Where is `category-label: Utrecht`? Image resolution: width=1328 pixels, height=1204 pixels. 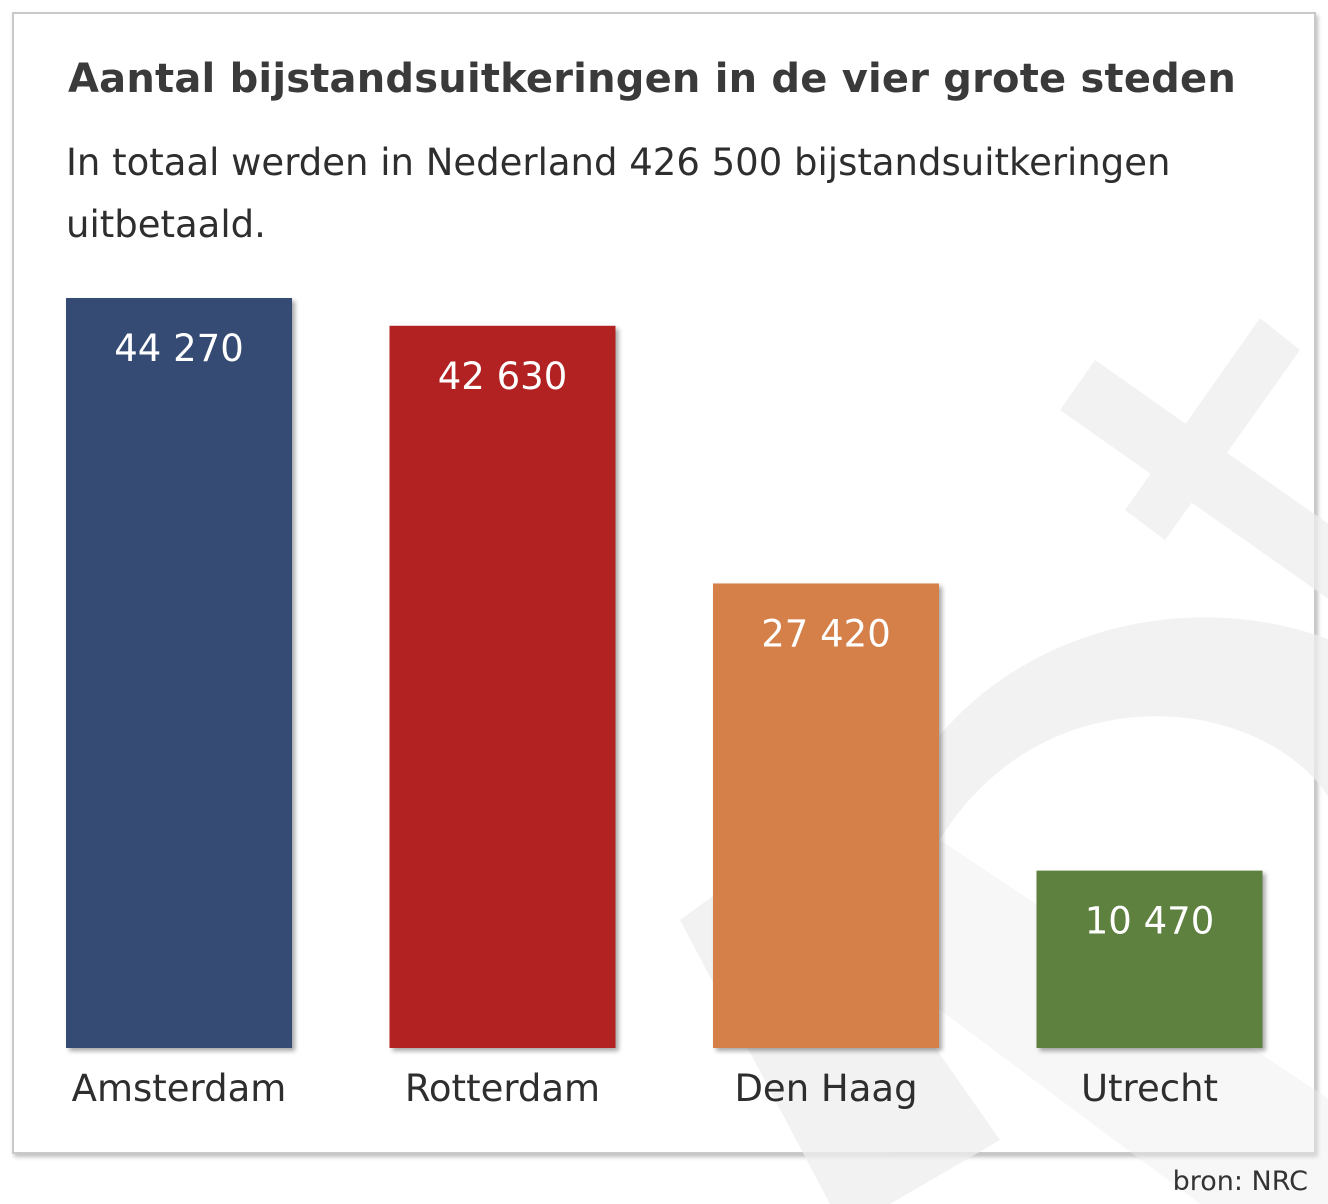 category-label: Utrecht is located at coordinates (1149, 1088).